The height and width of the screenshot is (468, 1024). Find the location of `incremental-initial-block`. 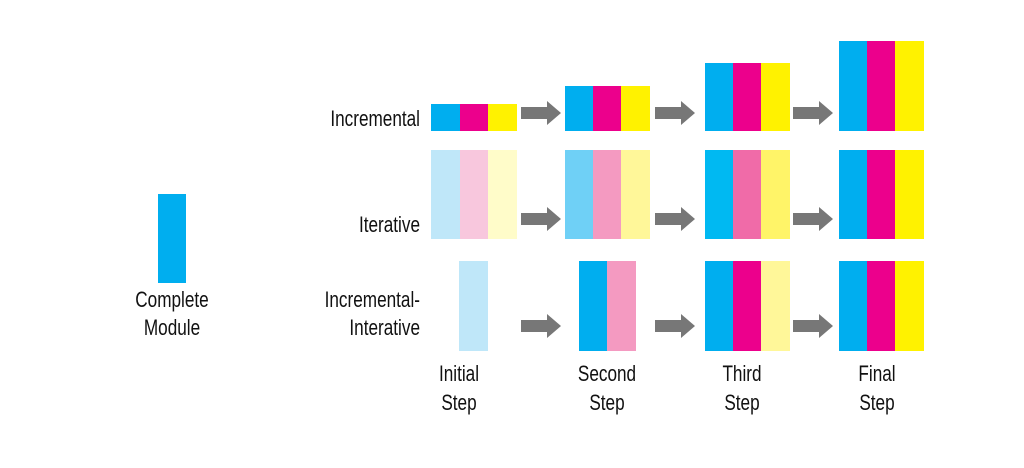

incremental-initial-block is located at coordinates (474, 117).